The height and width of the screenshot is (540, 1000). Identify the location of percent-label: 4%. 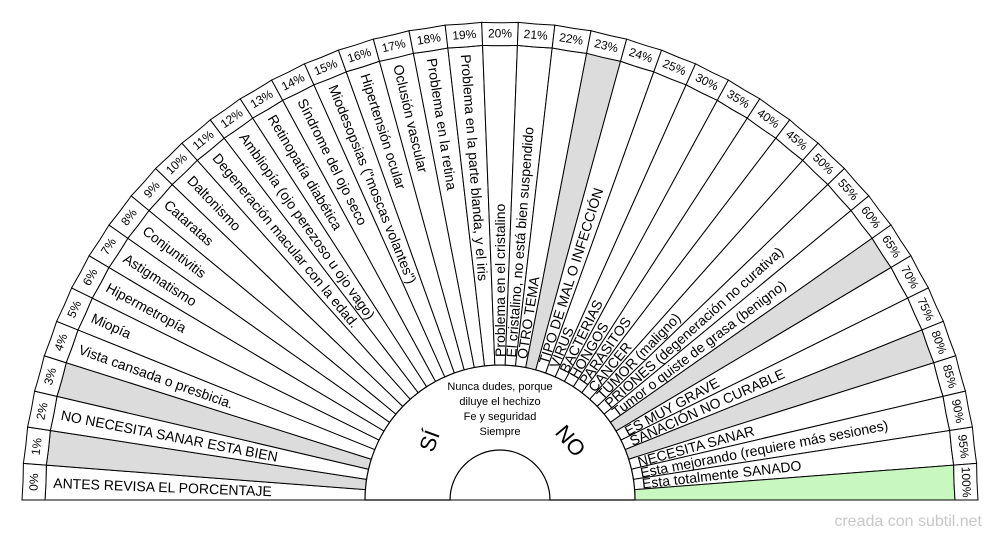
(60, 341).